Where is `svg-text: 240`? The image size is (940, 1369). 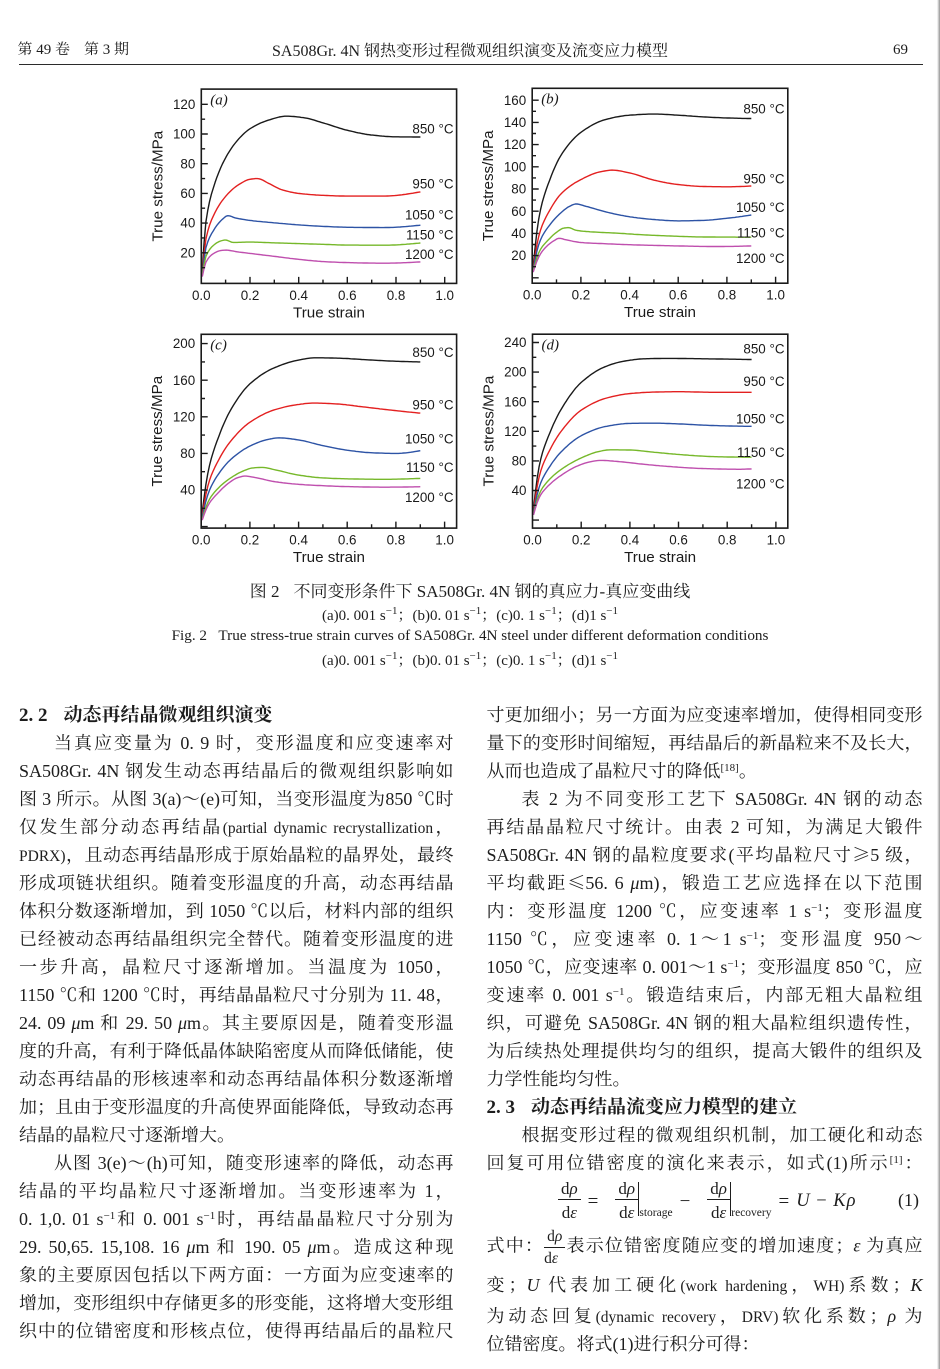
svg-text: 240 is located at coordinates (515, 342).